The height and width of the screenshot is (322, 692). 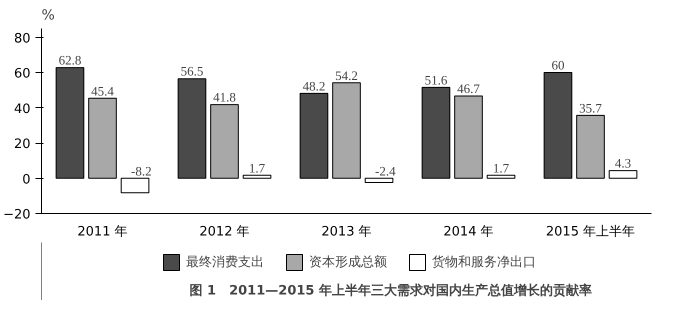 I want to click on legend-label: 货物和服务净出口, so click(x=484, y=262).